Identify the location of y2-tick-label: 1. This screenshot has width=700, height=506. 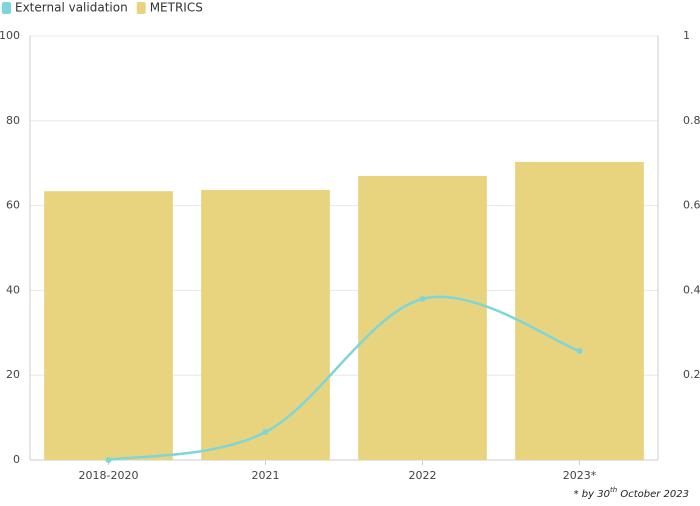
(686, 35).